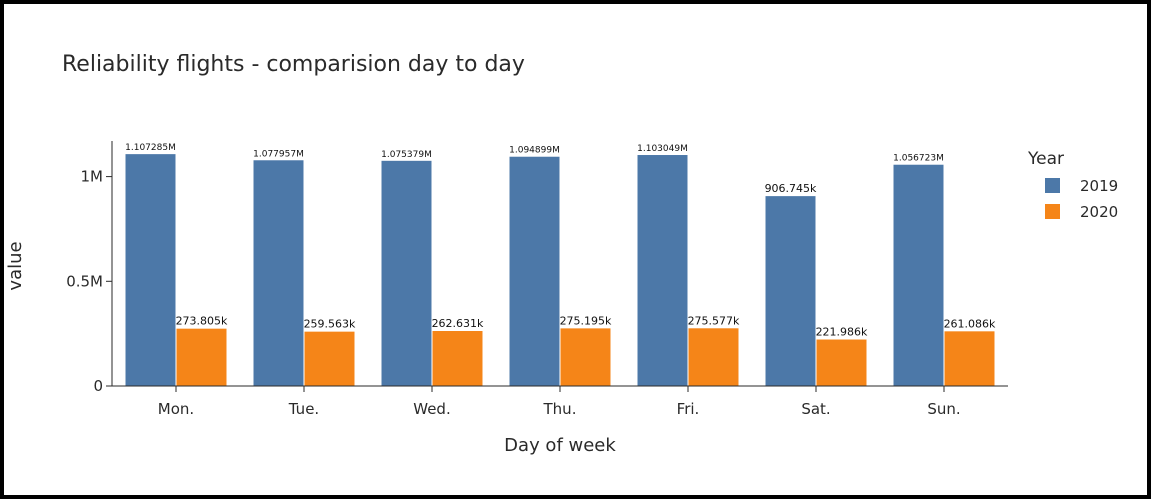  I want to click on x-tick-label: Sat., so click(815, 409).